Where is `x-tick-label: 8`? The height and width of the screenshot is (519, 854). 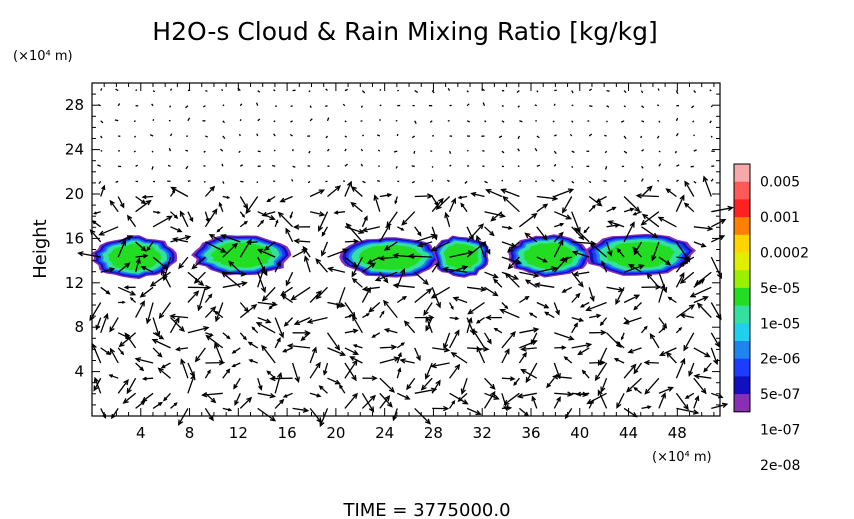 x-tick-label: 8 is located at coordinates (190, 433).